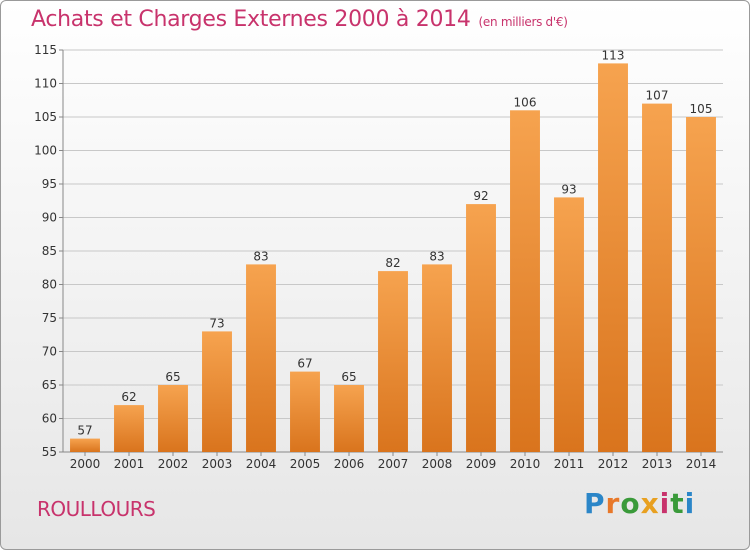  I want to click on y-tick-label: 60, so click(49, 419).